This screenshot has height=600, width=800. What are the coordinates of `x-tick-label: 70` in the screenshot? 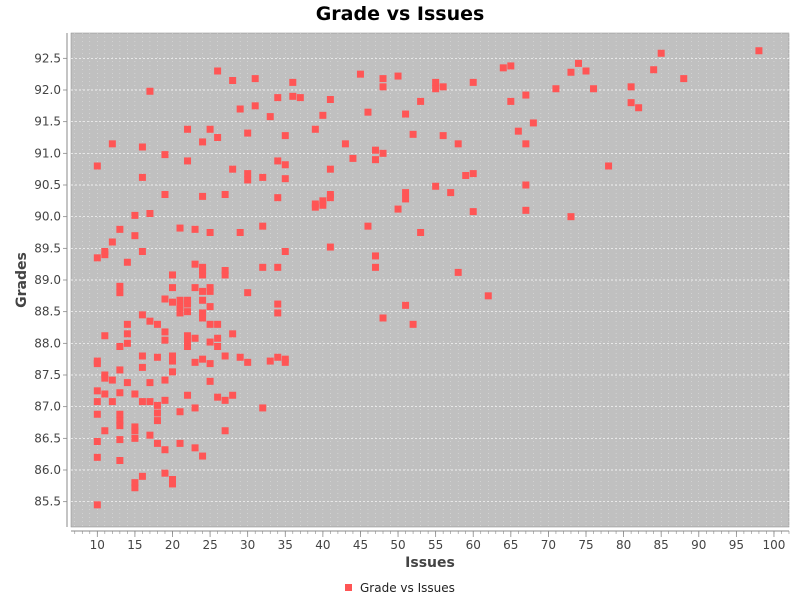 It's located at (548, 545).